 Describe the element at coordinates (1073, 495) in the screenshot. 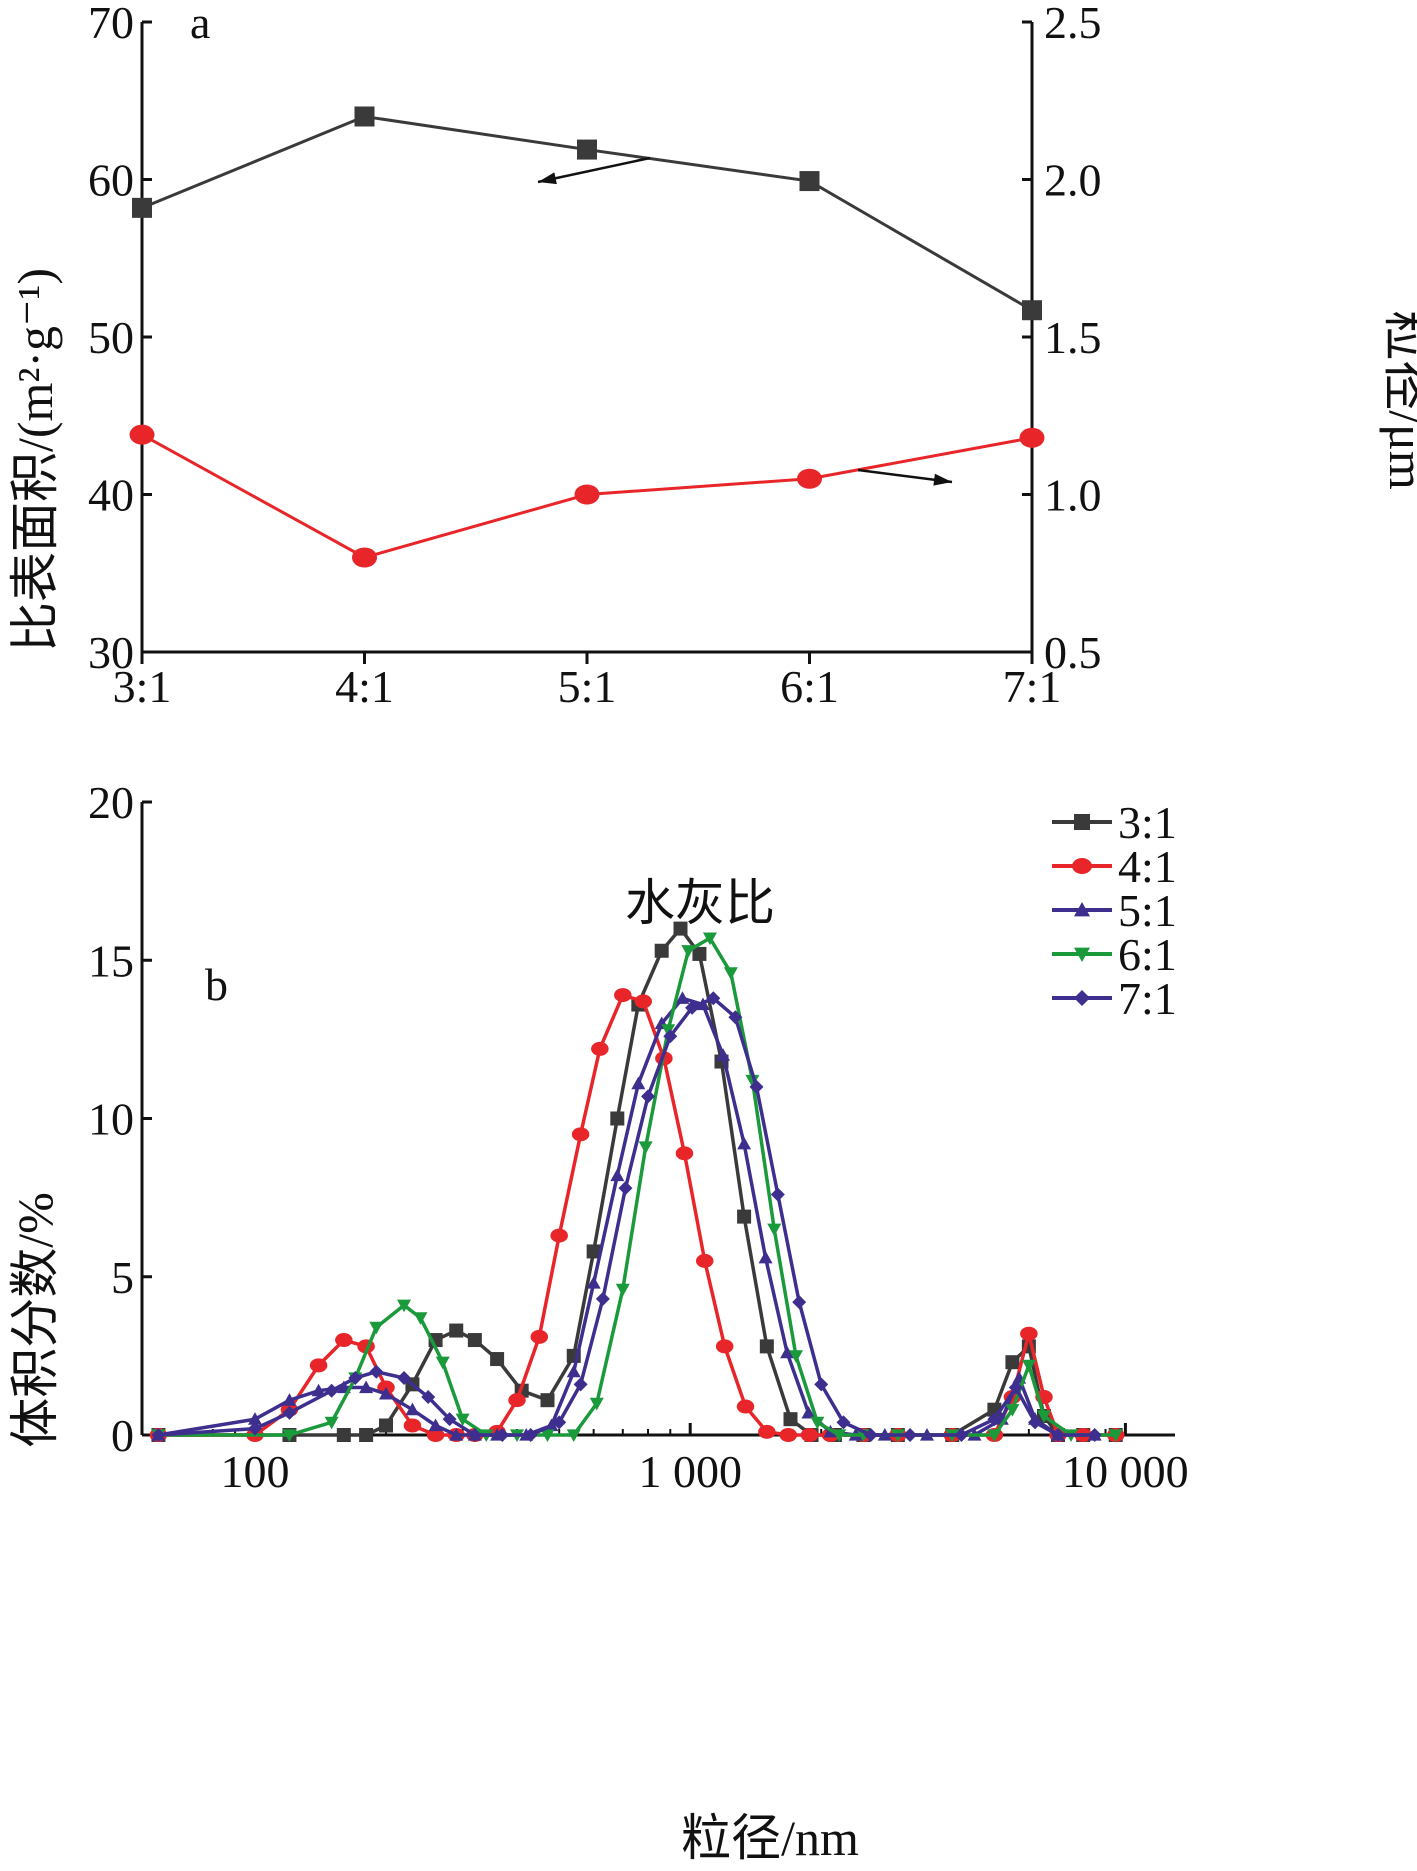

I see `panel-a-right-tick-label: 1.0` at that location.